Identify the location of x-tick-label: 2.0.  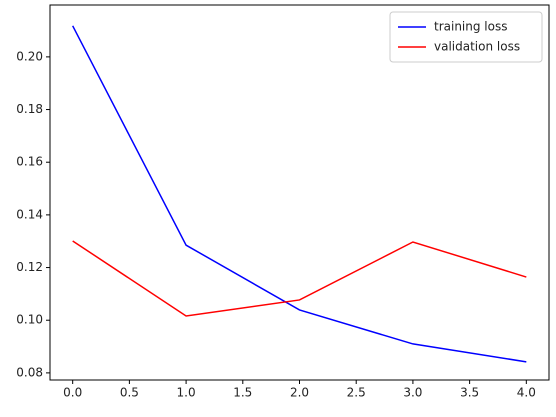
(299, 393).